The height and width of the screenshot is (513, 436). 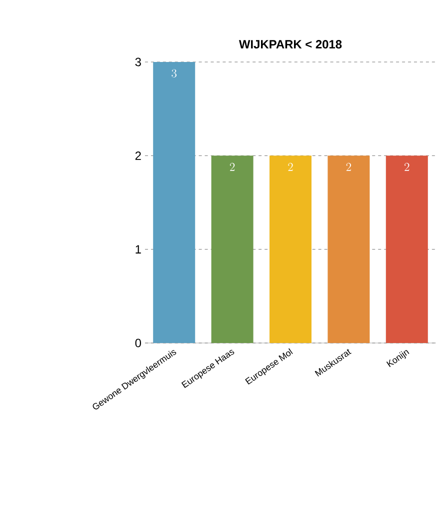 What do you see at coordinates (174, 73) in the screenshot?
I see `data-label: 3` at bounding box center [174, 73].